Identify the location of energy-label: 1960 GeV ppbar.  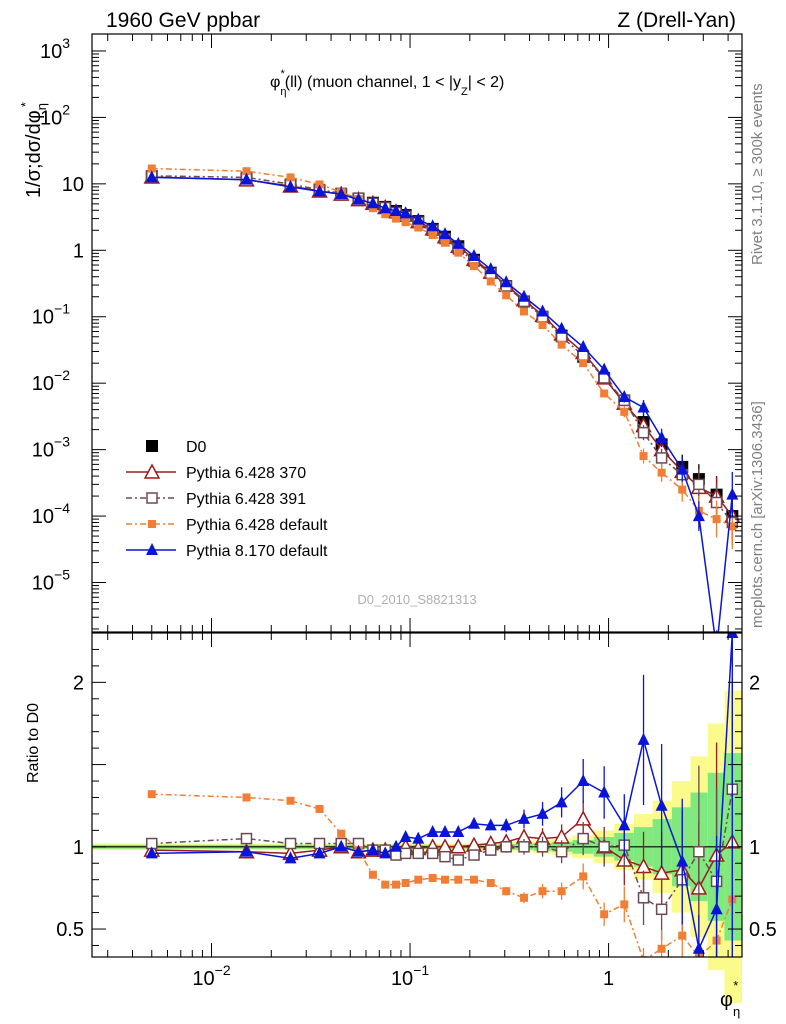
(183, 20).